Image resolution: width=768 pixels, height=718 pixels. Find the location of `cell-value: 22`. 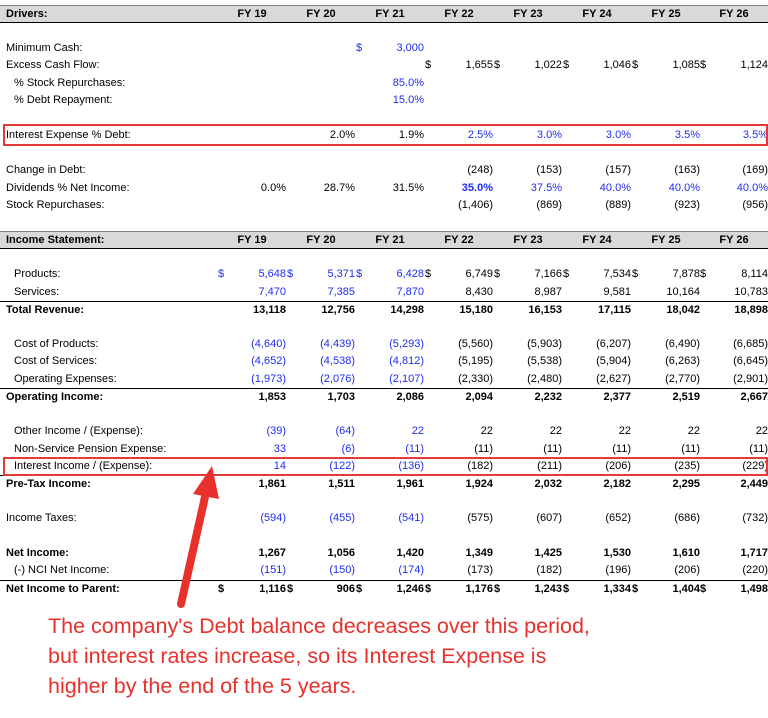

cell-value: 22 is located at coordinates (624, 431).